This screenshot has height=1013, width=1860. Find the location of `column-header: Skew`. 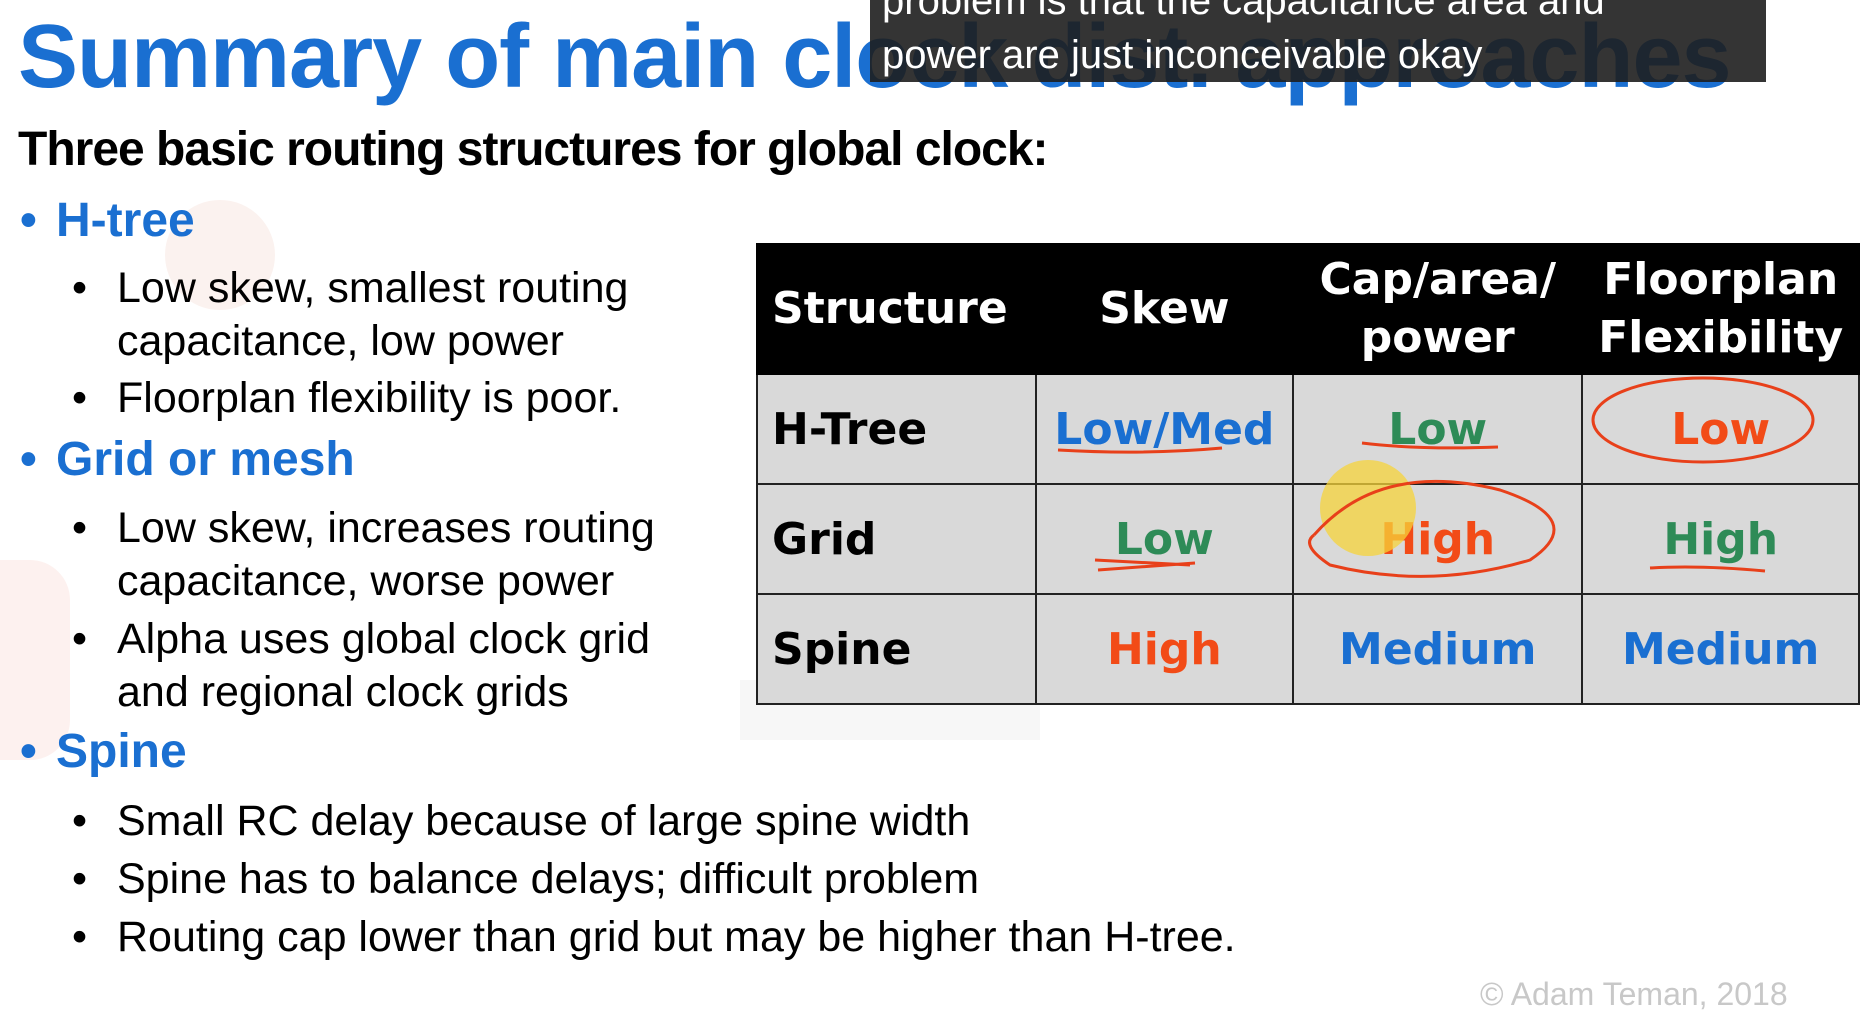

column-header: Skew is located at coordinates (1164, 309).